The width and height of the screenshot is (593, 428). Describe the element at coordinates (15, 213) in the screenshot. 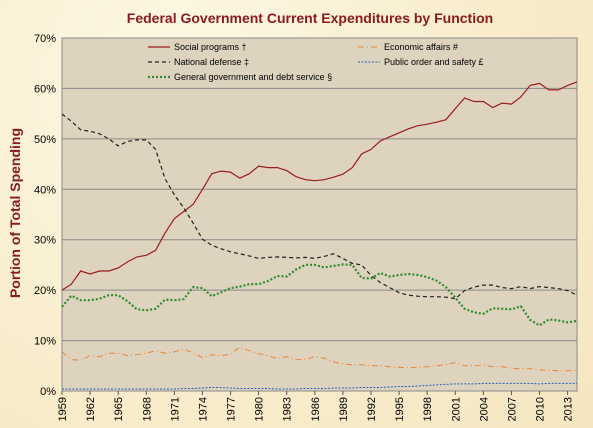

I see `y-axis-label: Portion of Total Spending` at that location.